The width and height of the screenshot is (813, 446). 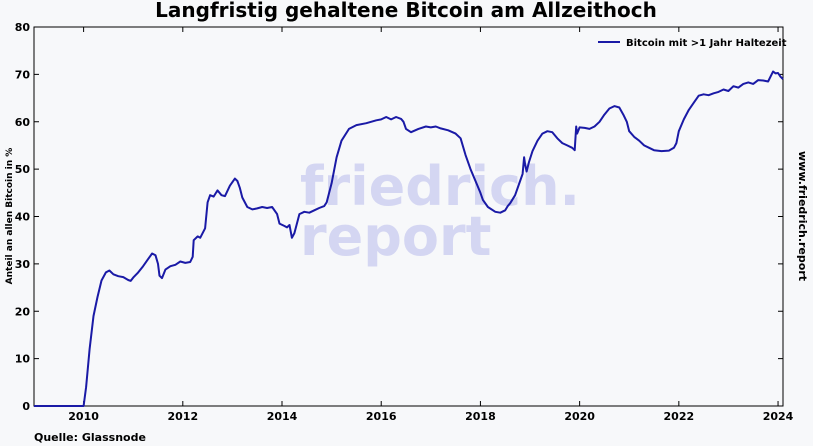 I want to click on side-url-text: www.friedrich.report, so click(x=802, y=216).